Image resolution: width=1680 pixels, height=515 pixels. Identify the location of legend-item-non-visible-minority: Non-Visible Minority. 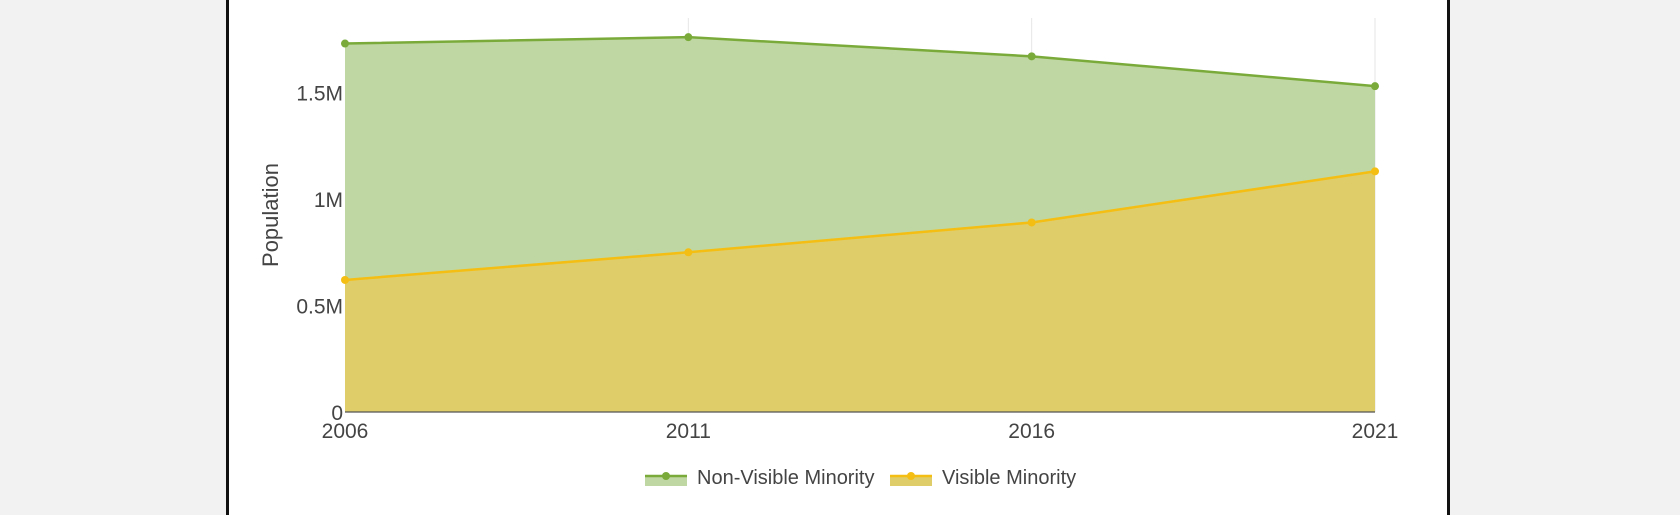
(759, 478).